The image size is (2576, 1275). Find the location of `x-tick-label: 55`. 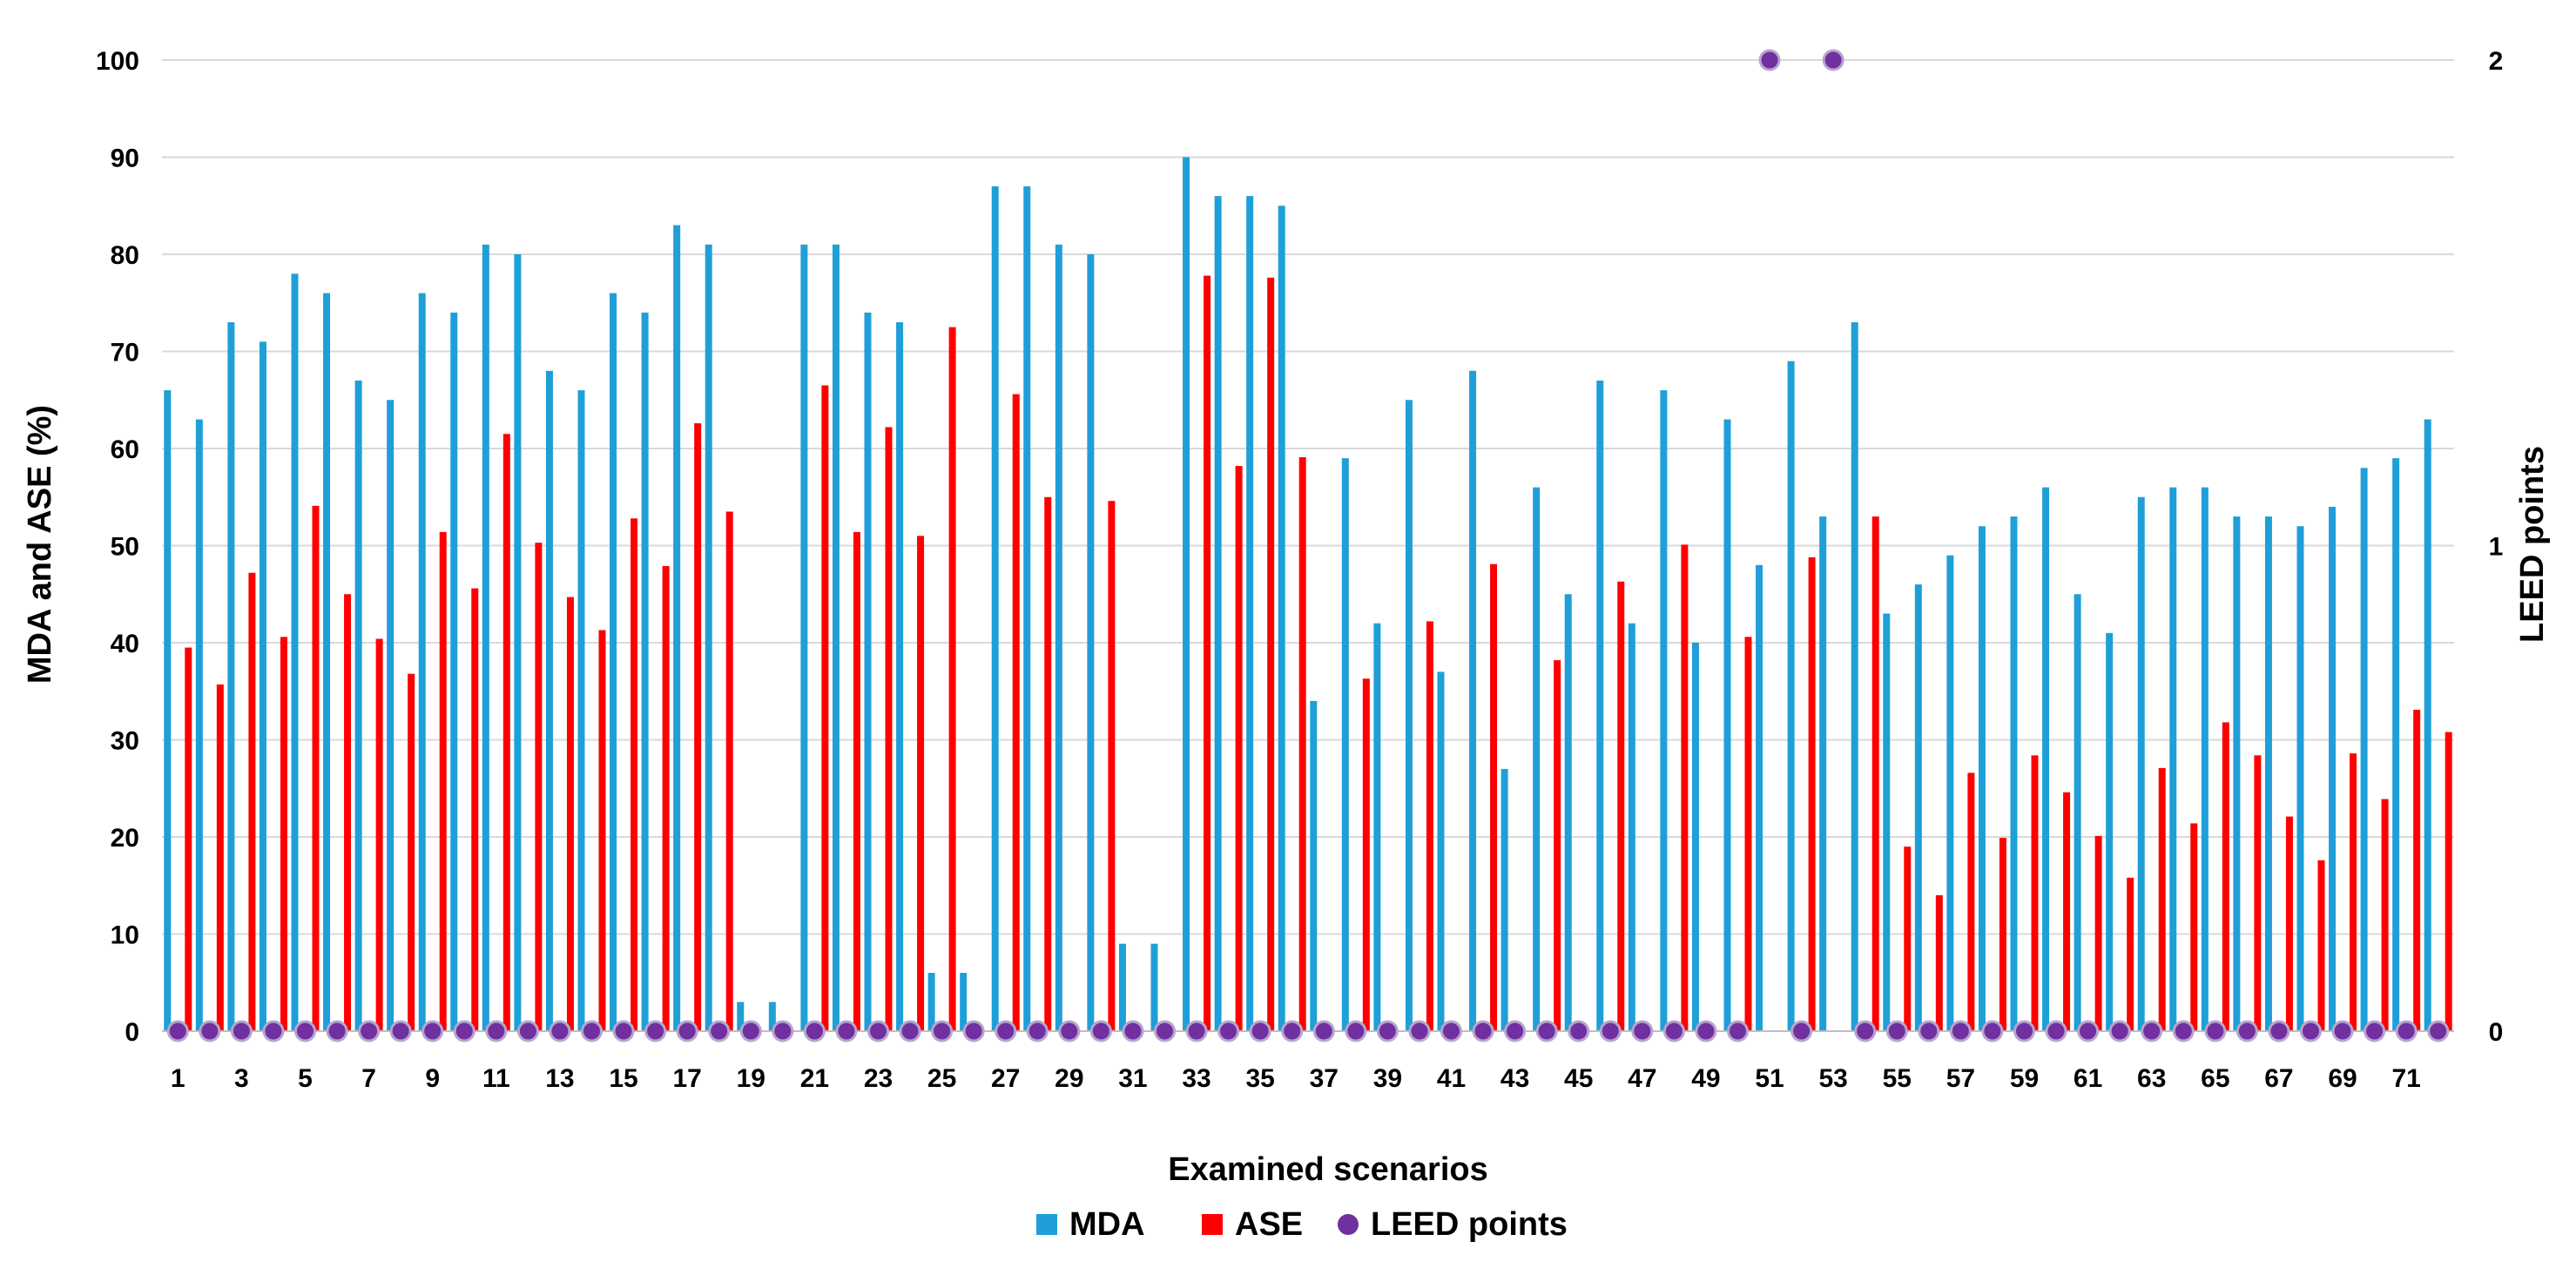

x-tick-label: 55 is located at coordinates (1898, 1078).